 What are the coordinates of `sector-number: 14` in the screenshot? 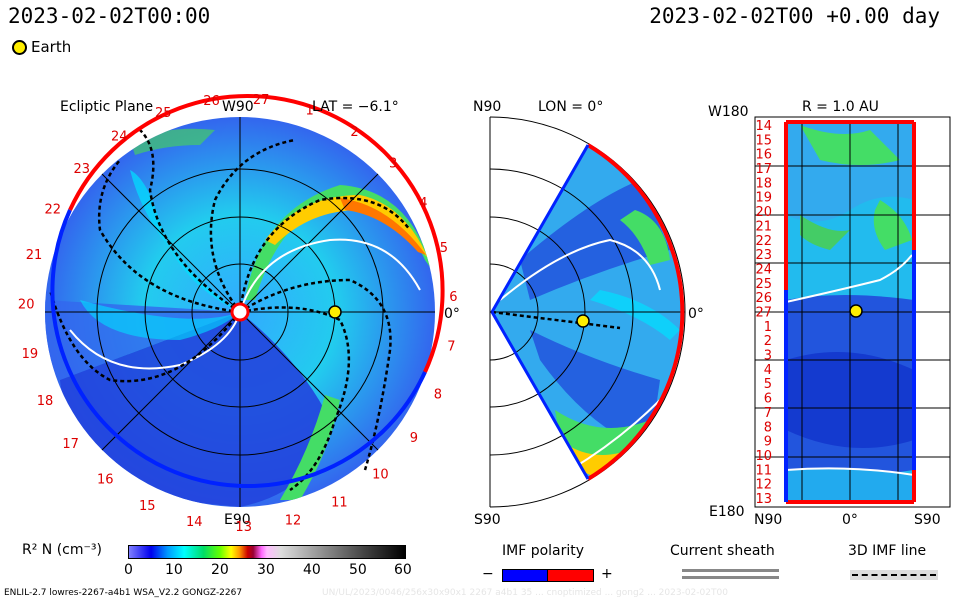 It's located at (194, 522).